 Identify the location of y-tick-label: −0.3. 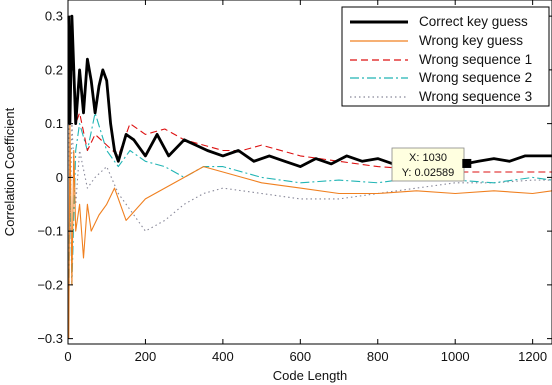
(50, 338).